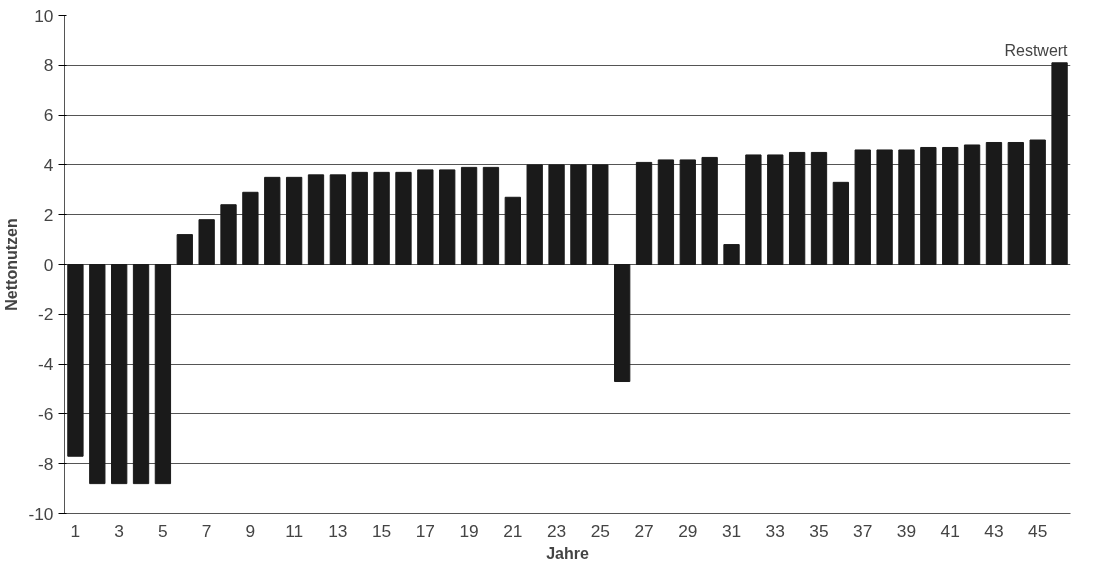 Image resolution: width=1094 pixels, height=568 pixels. I want to click on x-tick-label: 37, so click(863, 530).